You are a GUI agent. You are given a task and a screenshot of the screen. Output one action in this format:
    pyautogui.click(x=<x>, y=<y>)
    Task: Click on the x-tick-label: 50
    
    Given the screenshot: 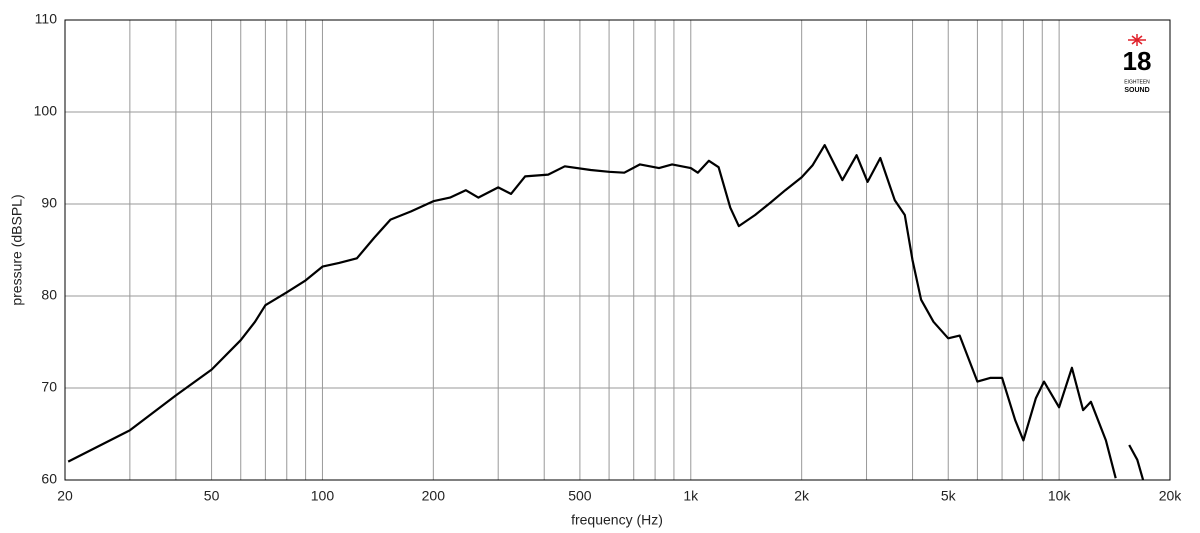 What is the action you would take?
    pyautogui.click(x=212, y=496)
    